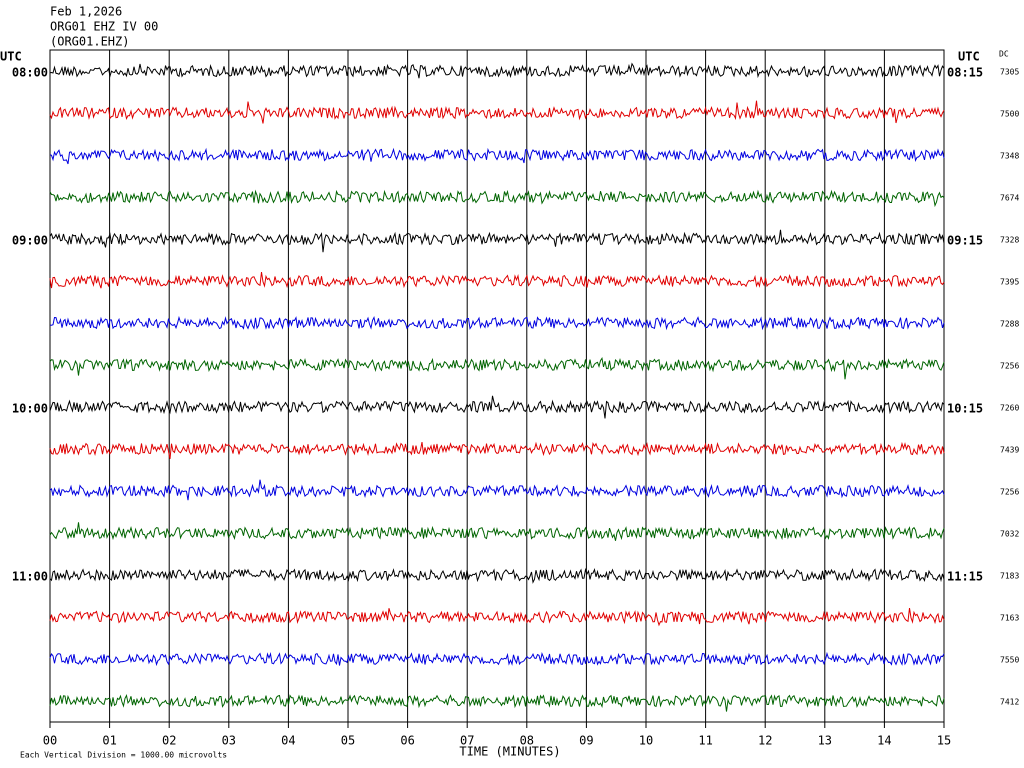  Describe the element at coordinates (89, 42) in the screenshot. I see `station-title: (ORG01.EHZ)` at that location.